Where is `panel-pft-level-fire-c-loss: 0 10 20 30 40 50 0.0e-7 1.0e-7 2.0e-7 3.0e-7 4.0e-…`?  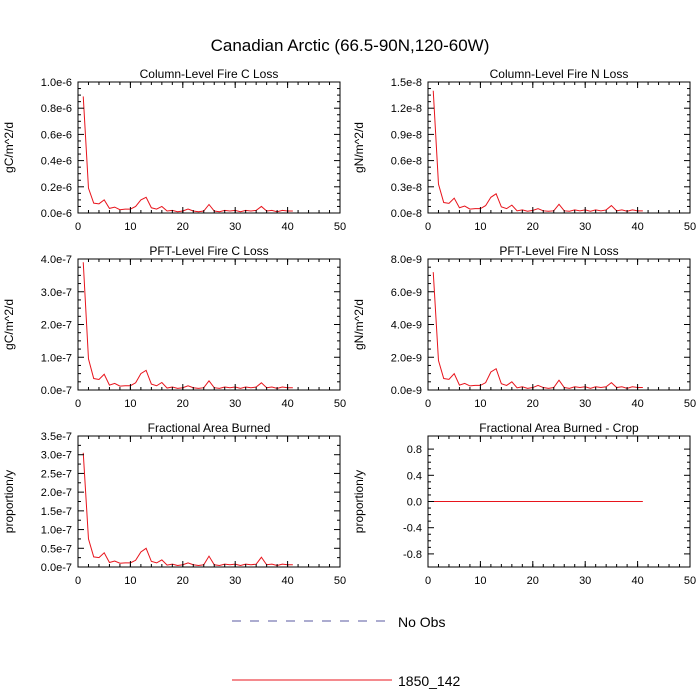
panel-pft-level-fire-c-loss: 0 10 20 30 40 50 0.0e-7 1.0e-7 2.0e-7 3.0e-7 4.0e-… is located at coordinates (174, 327).